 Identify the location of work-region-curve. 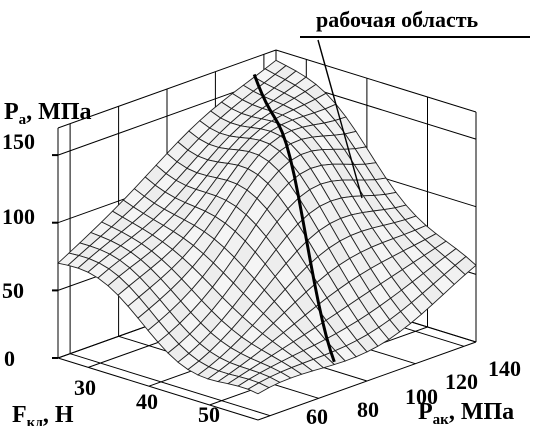
(294, 218).